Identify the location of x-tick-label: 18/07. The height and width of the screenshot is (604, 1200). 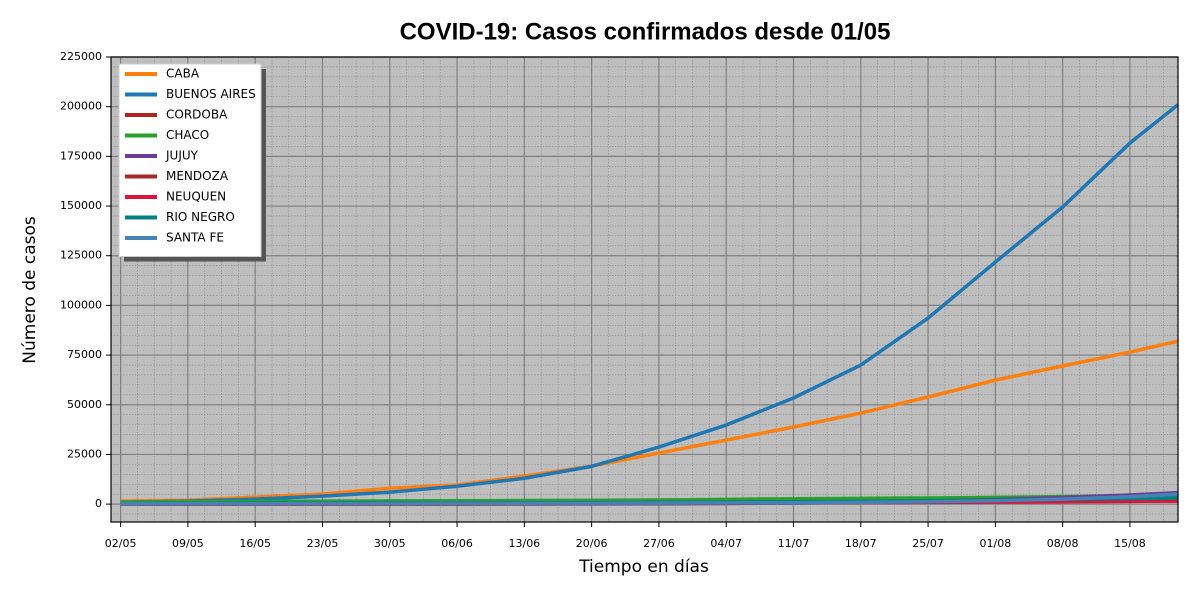
(861, 543).